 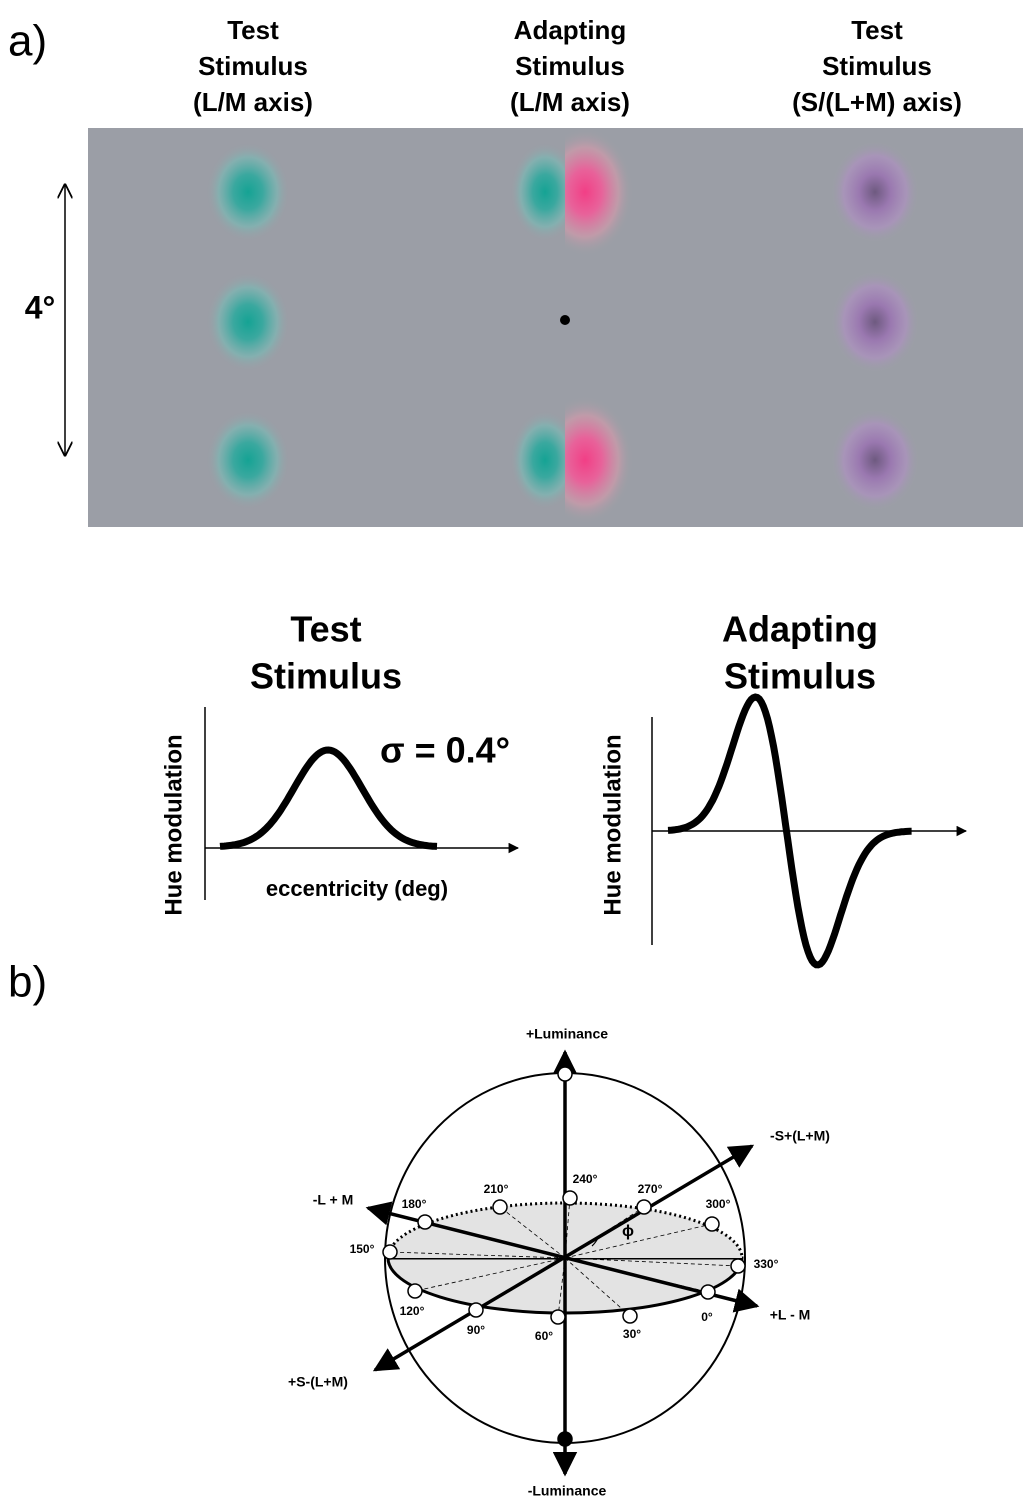 I want to click on angle-label: 30°, so click(x=632, y=1334).